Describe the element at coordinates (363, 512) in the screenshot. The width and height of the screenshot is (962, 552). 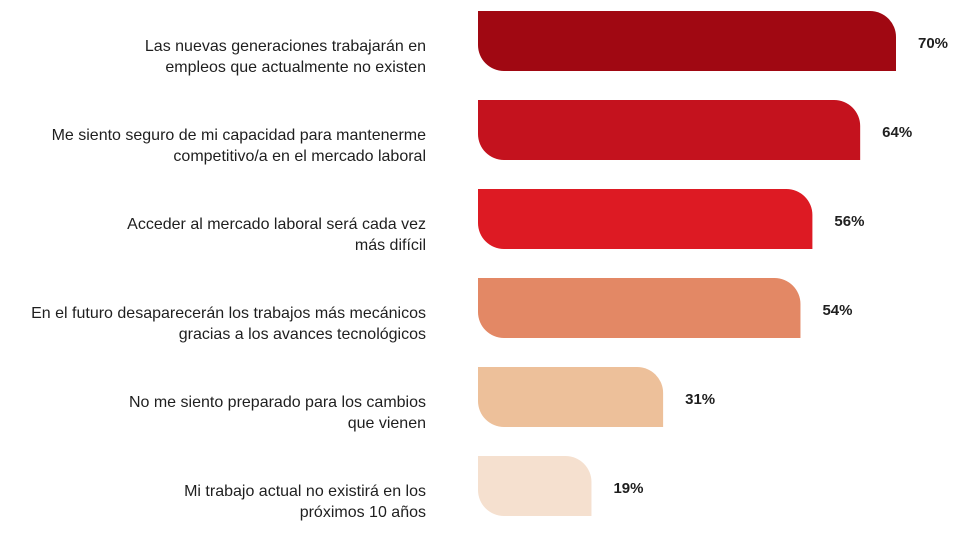
I see `category-label-6-line-2: próximos 10 años` at that location.